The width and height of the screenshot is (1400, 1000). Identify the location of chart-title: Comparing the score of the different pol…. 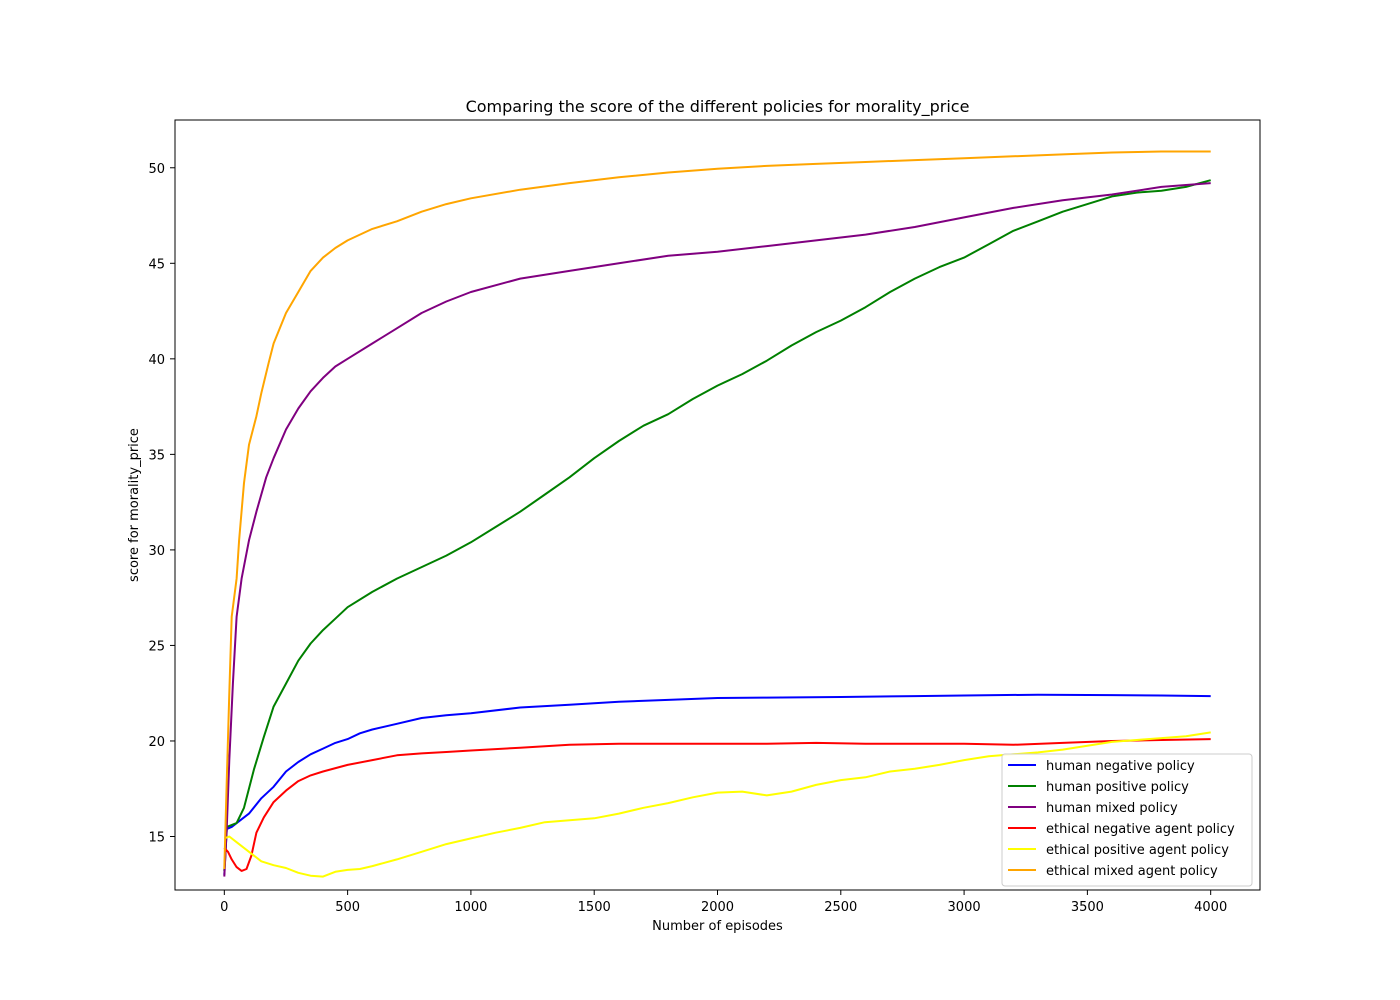
(718, 107).